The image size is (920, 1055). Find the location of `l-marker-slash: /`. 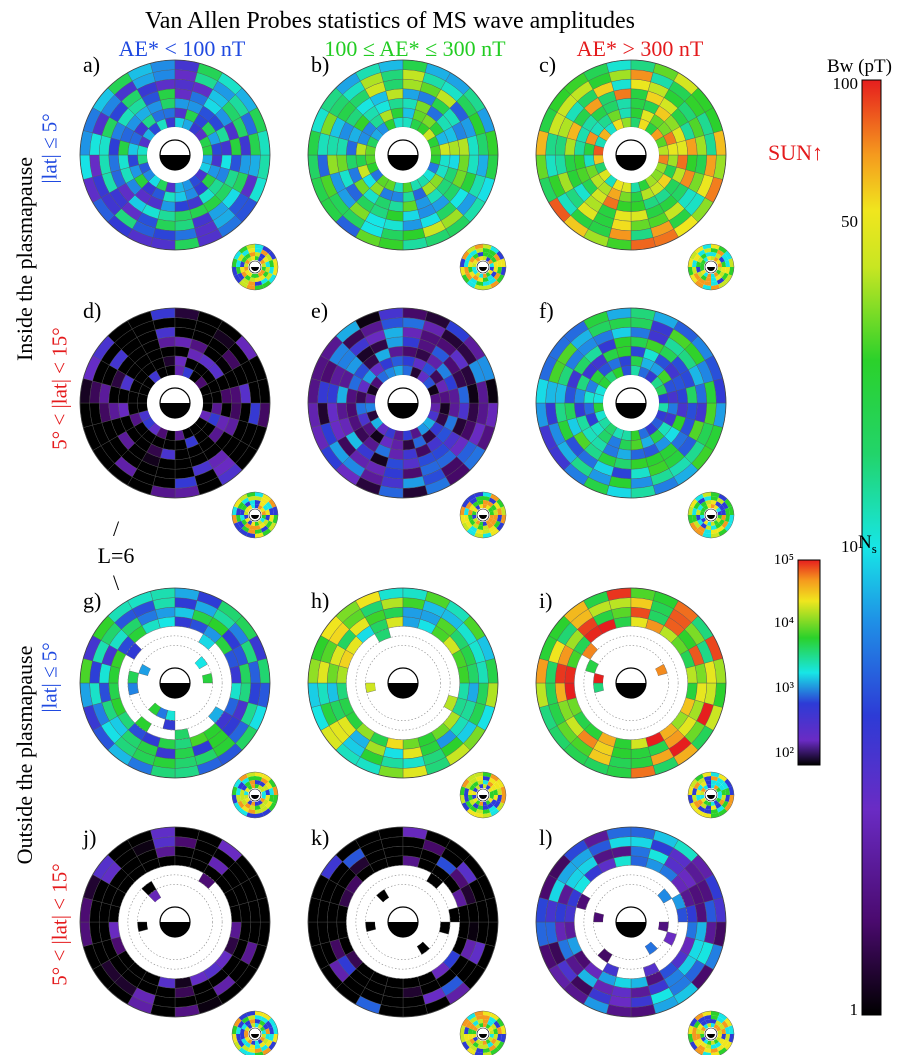

l-marker-slash: / is located at coordinates (116, 528).